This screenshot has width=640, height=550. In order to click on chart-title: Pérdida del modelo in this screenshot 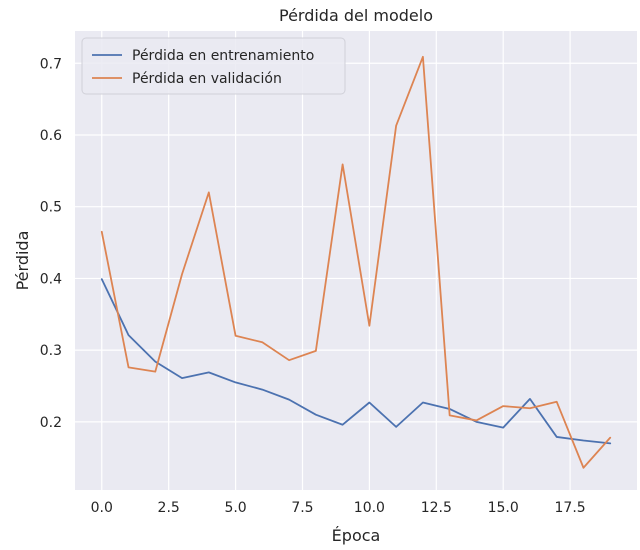, I will do `click(356, 15)`.